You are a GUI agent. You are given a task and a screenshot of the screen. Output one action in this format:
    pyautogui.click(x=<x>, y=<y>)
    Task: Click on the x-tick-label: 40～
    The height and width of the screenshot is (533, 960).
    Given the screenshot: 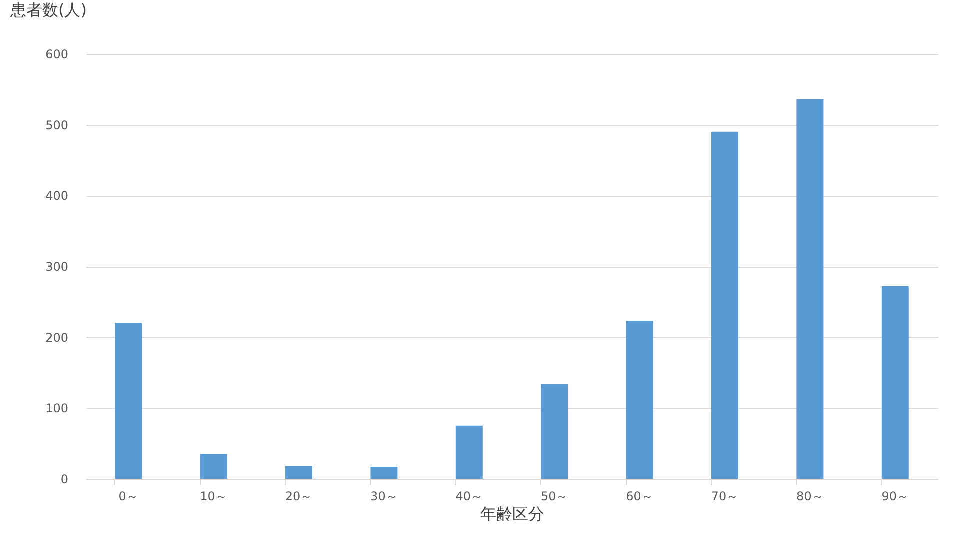 What is the action you would take?
    pyautogui.click(x=470, y=497)
    